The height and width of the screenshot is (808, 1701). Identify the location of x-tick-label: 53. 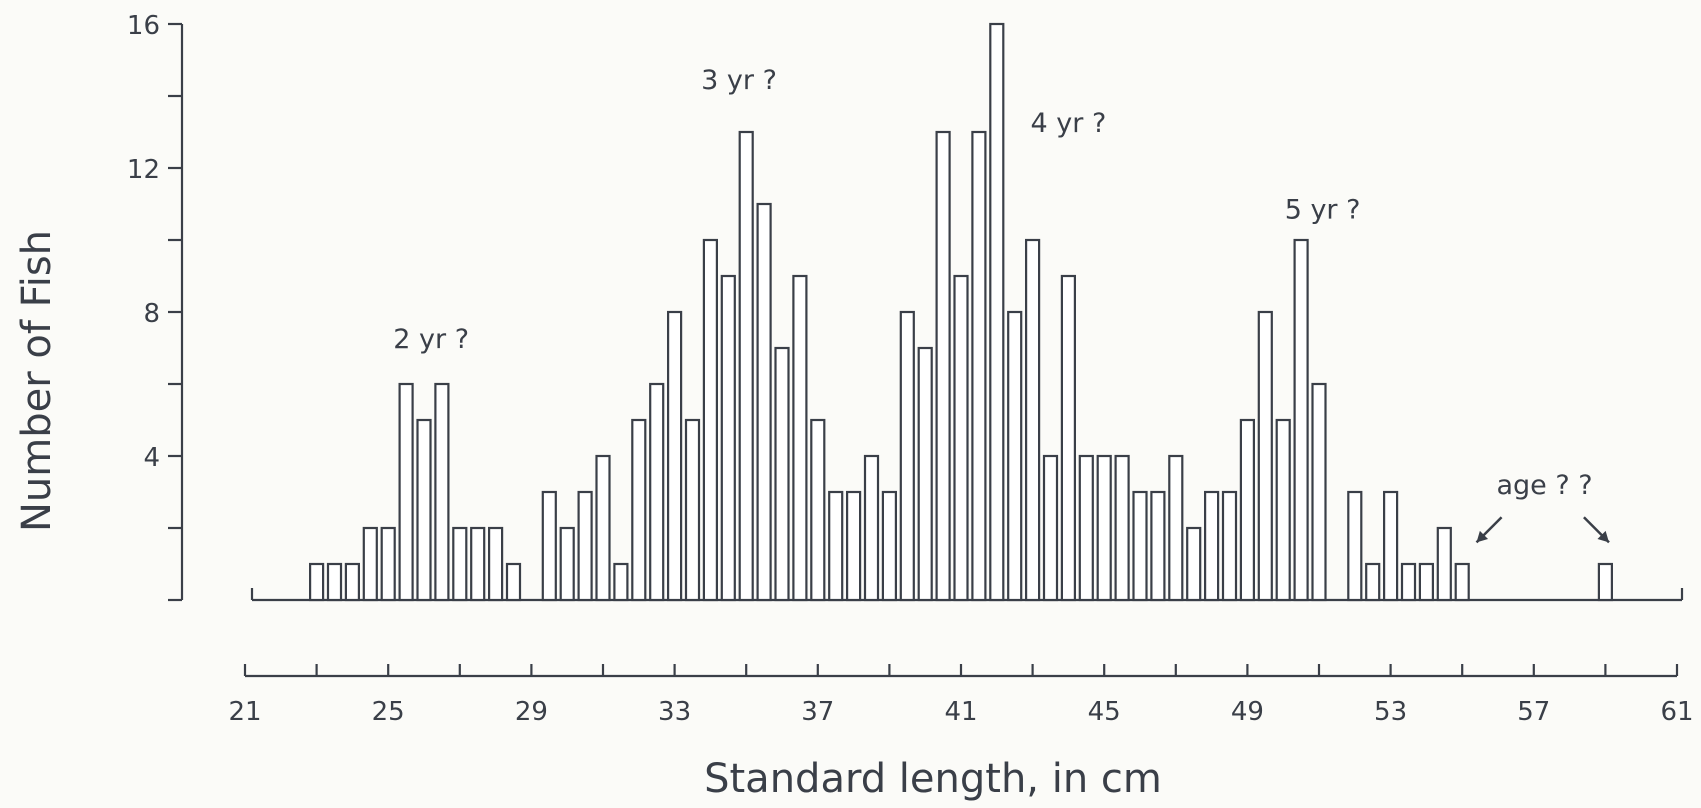
(1390, 712).